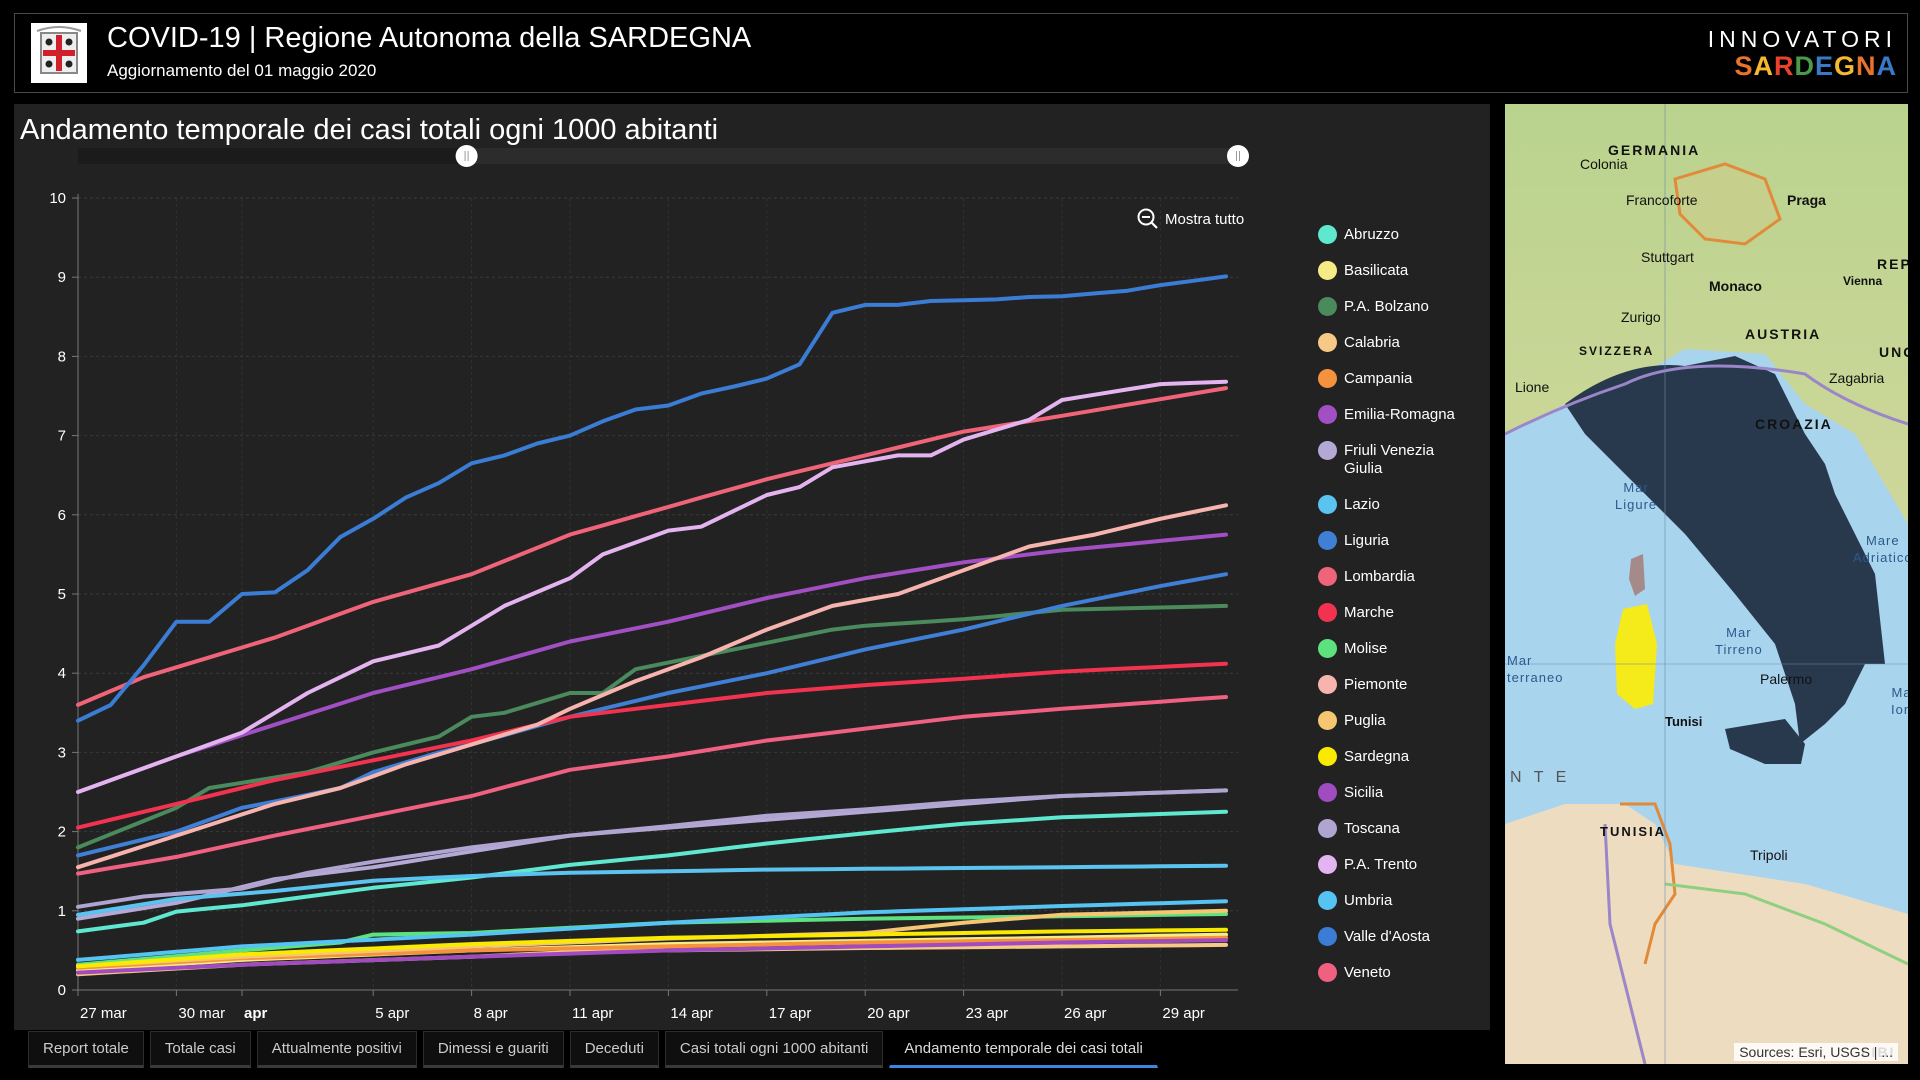  I want to click on series-line-lazio, so click(652, 890).